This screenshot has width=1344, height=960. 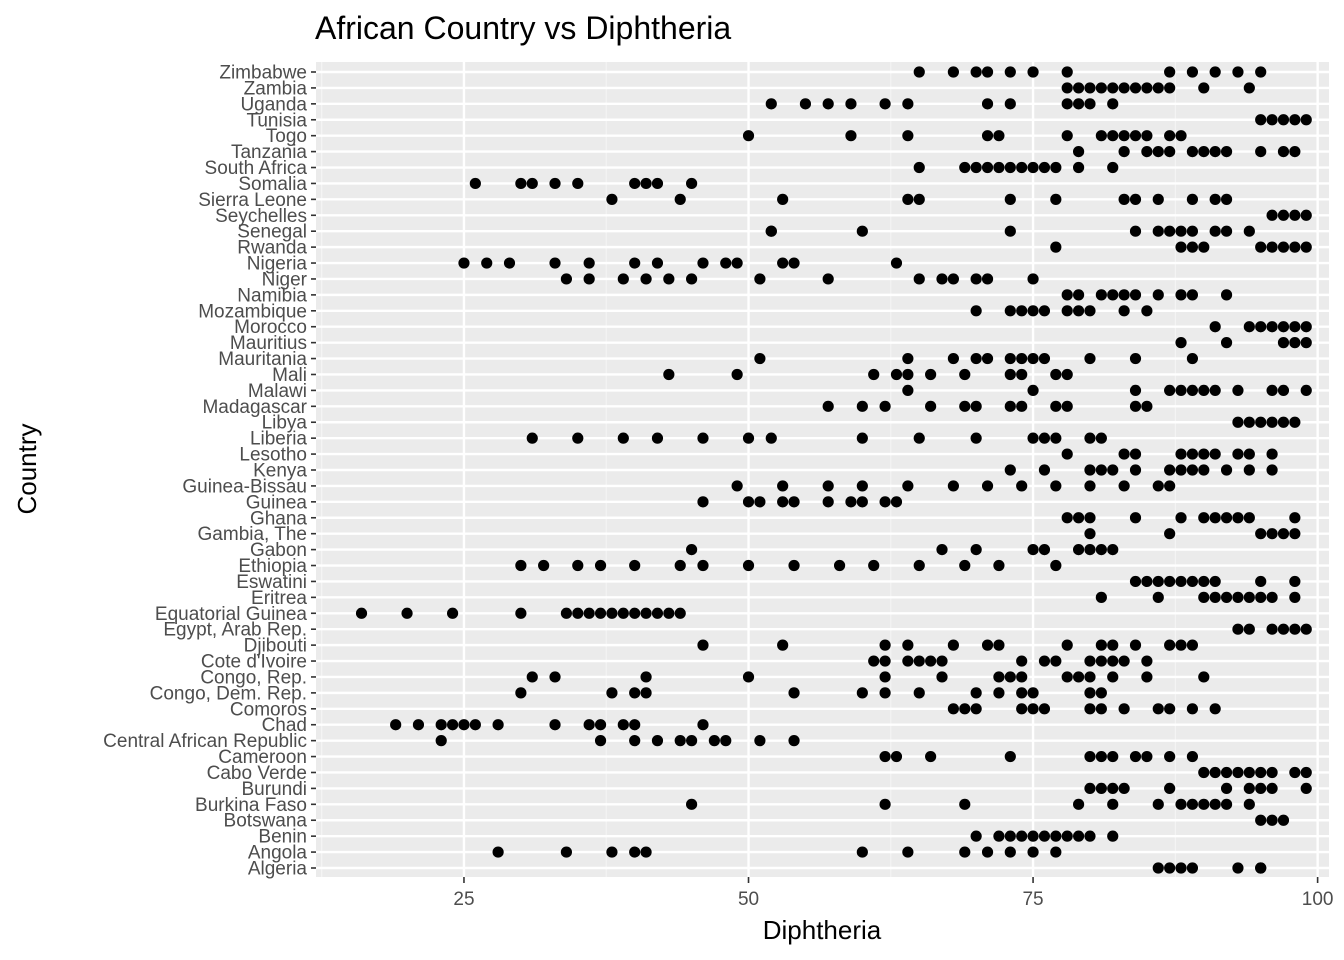 I want to click on y-tick-label: Liberia, so click(x=278, y=439).